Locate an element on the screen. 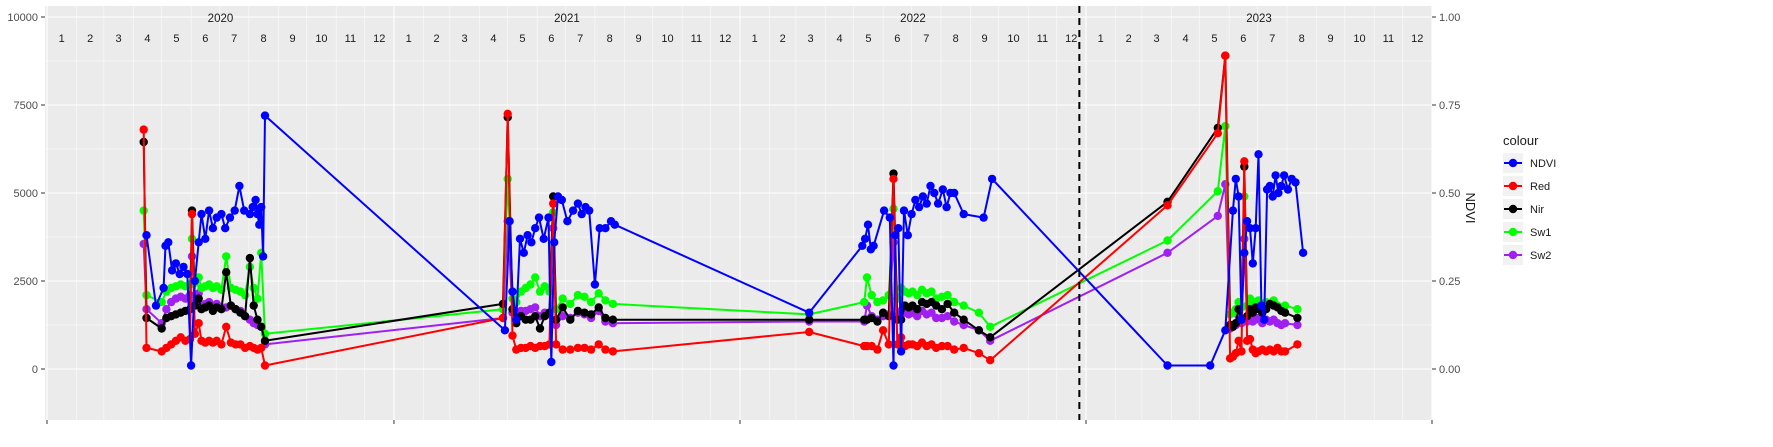 The image size is (1773, 447). month-label: 3 is located at coordinates (1157, 39).